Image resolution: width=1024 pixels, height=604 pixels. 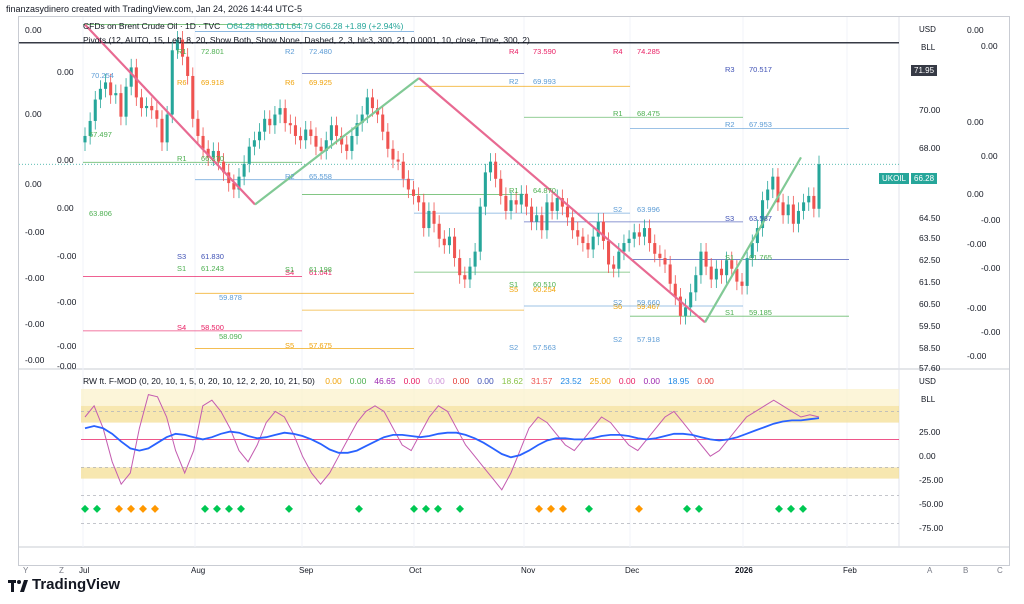 I want to click on last-price-badge: 66.28, so click(x=924, y=178).